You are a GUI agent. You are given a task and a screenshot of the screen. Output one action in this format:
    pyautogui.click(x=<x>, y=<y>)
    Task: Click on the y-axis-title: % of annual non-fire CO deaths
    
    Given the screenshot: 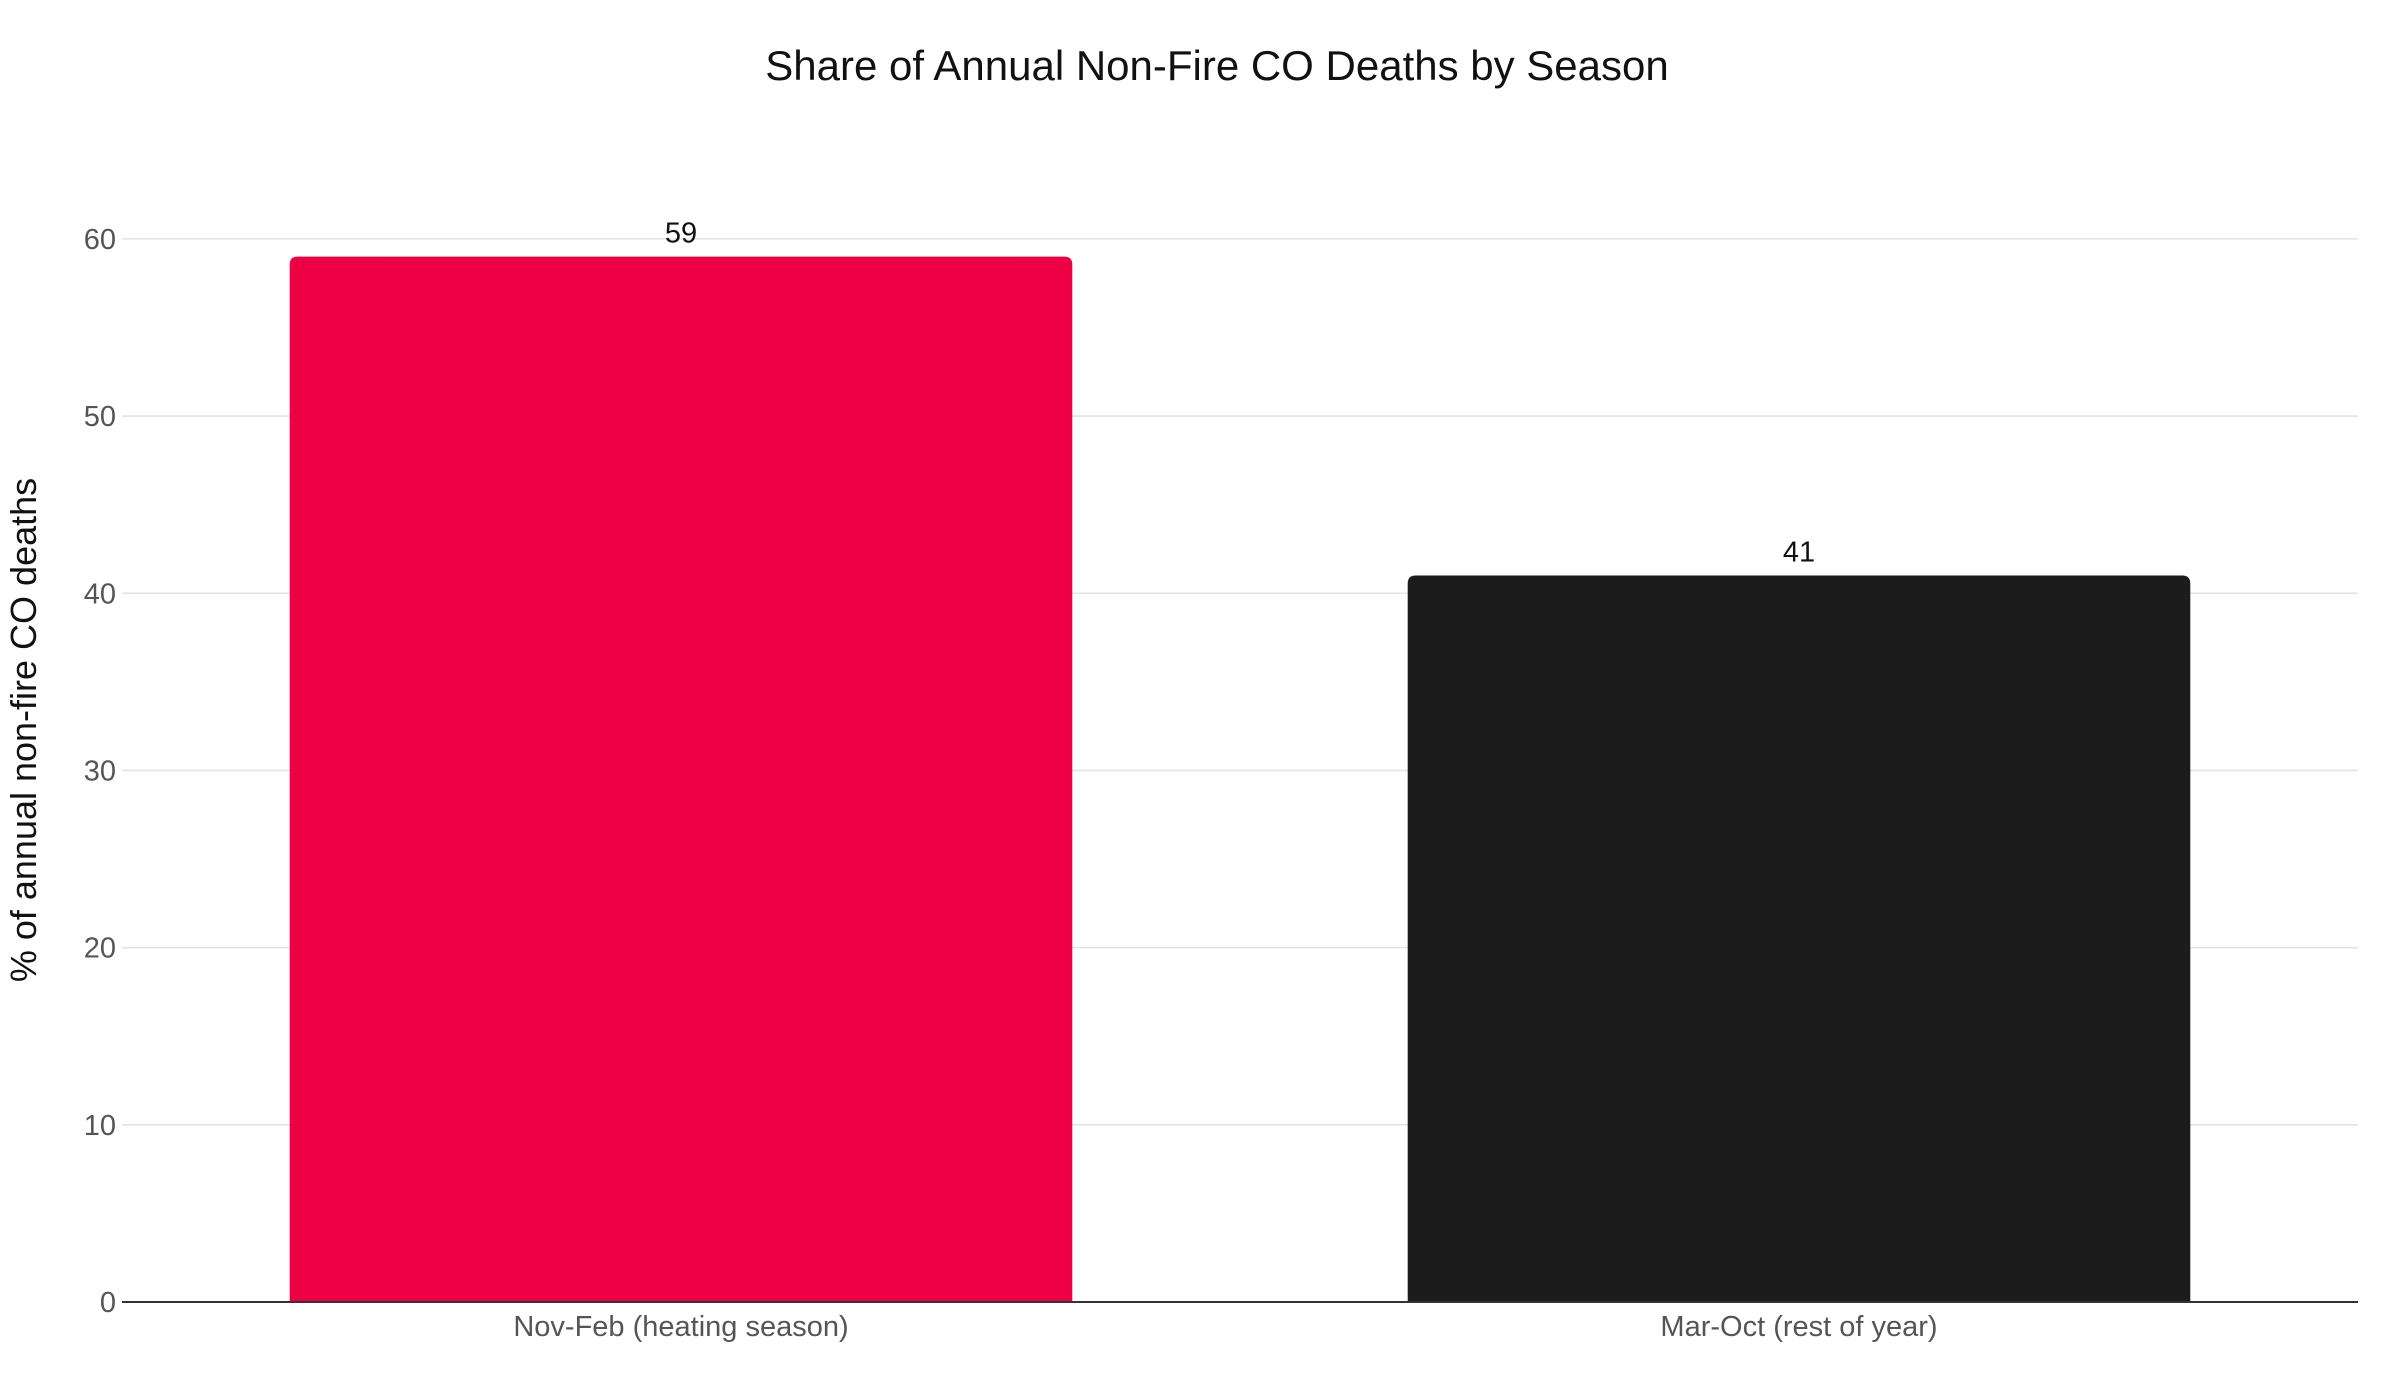 What is the action you would take?
    pyautogui.click(x=23, y=730)
    